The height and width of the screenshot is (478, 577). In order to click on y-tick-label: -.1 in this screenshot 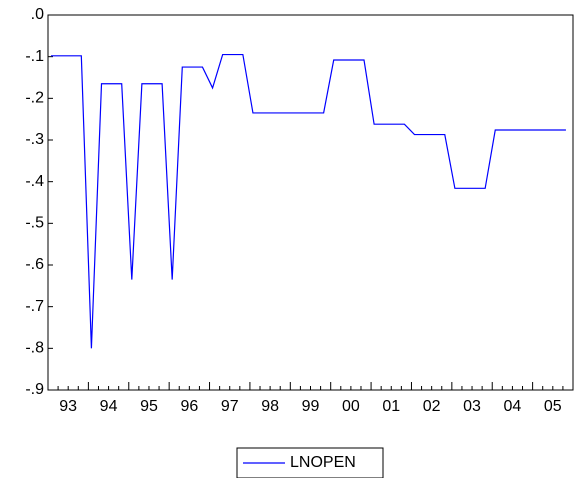, I will do `click(34, 56)`.